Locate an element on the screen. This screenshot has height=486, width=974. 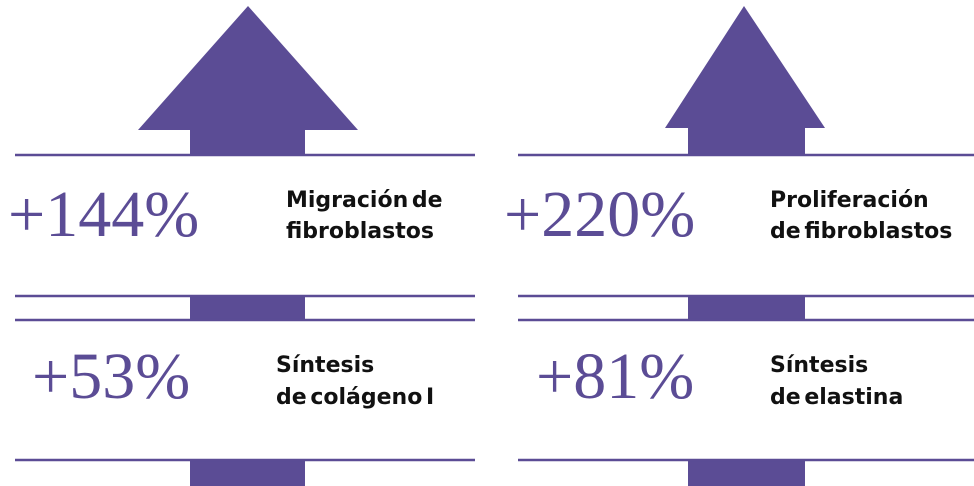
stat-value: +144% is located at coordinates (103, 214).